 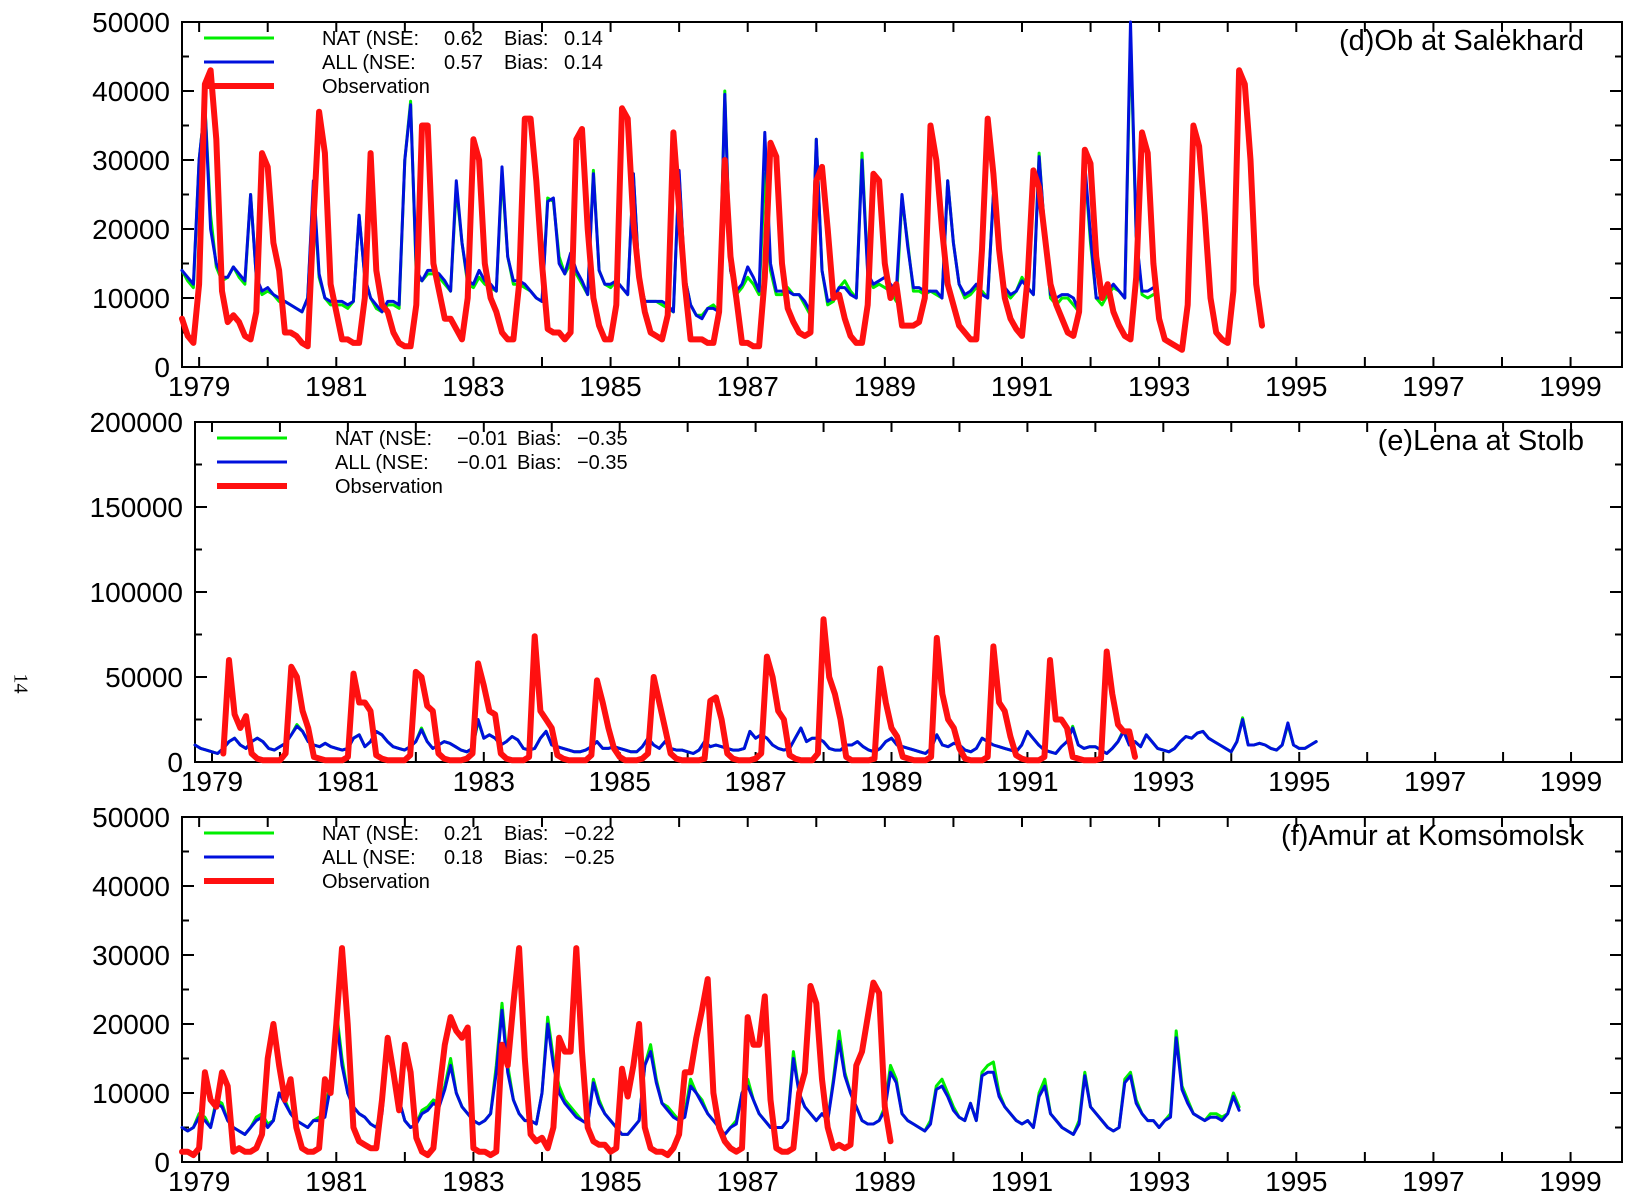 I want to click on legend-nse: 0.18, so click(x=463, y=858).